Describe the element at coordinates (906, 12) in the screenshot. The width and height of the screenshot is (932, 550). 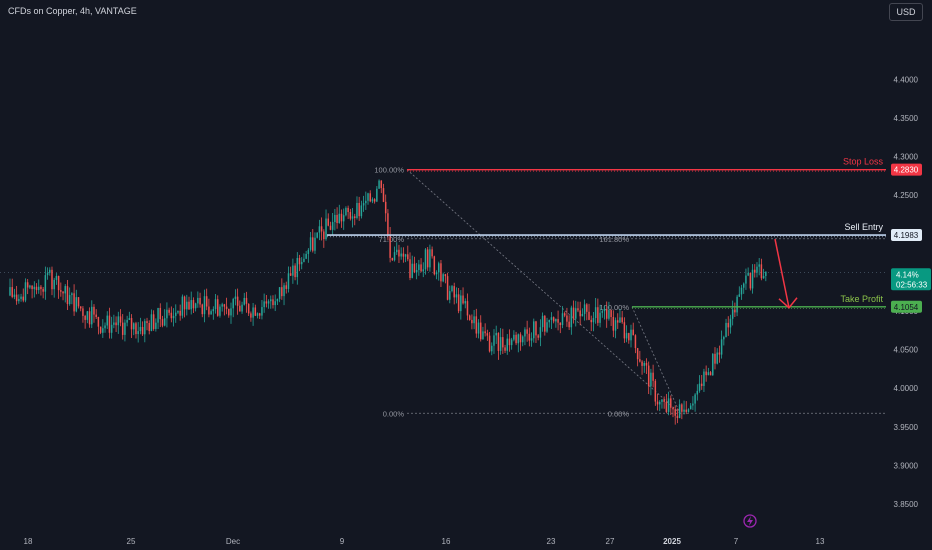
I see `currency-button: USD` at that location.